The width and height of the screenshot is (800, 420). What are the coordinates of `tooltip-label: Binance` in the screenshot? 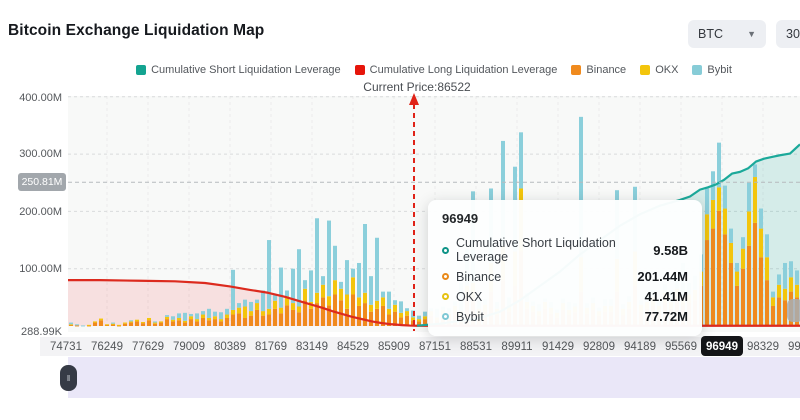 It's located at (479, 276).